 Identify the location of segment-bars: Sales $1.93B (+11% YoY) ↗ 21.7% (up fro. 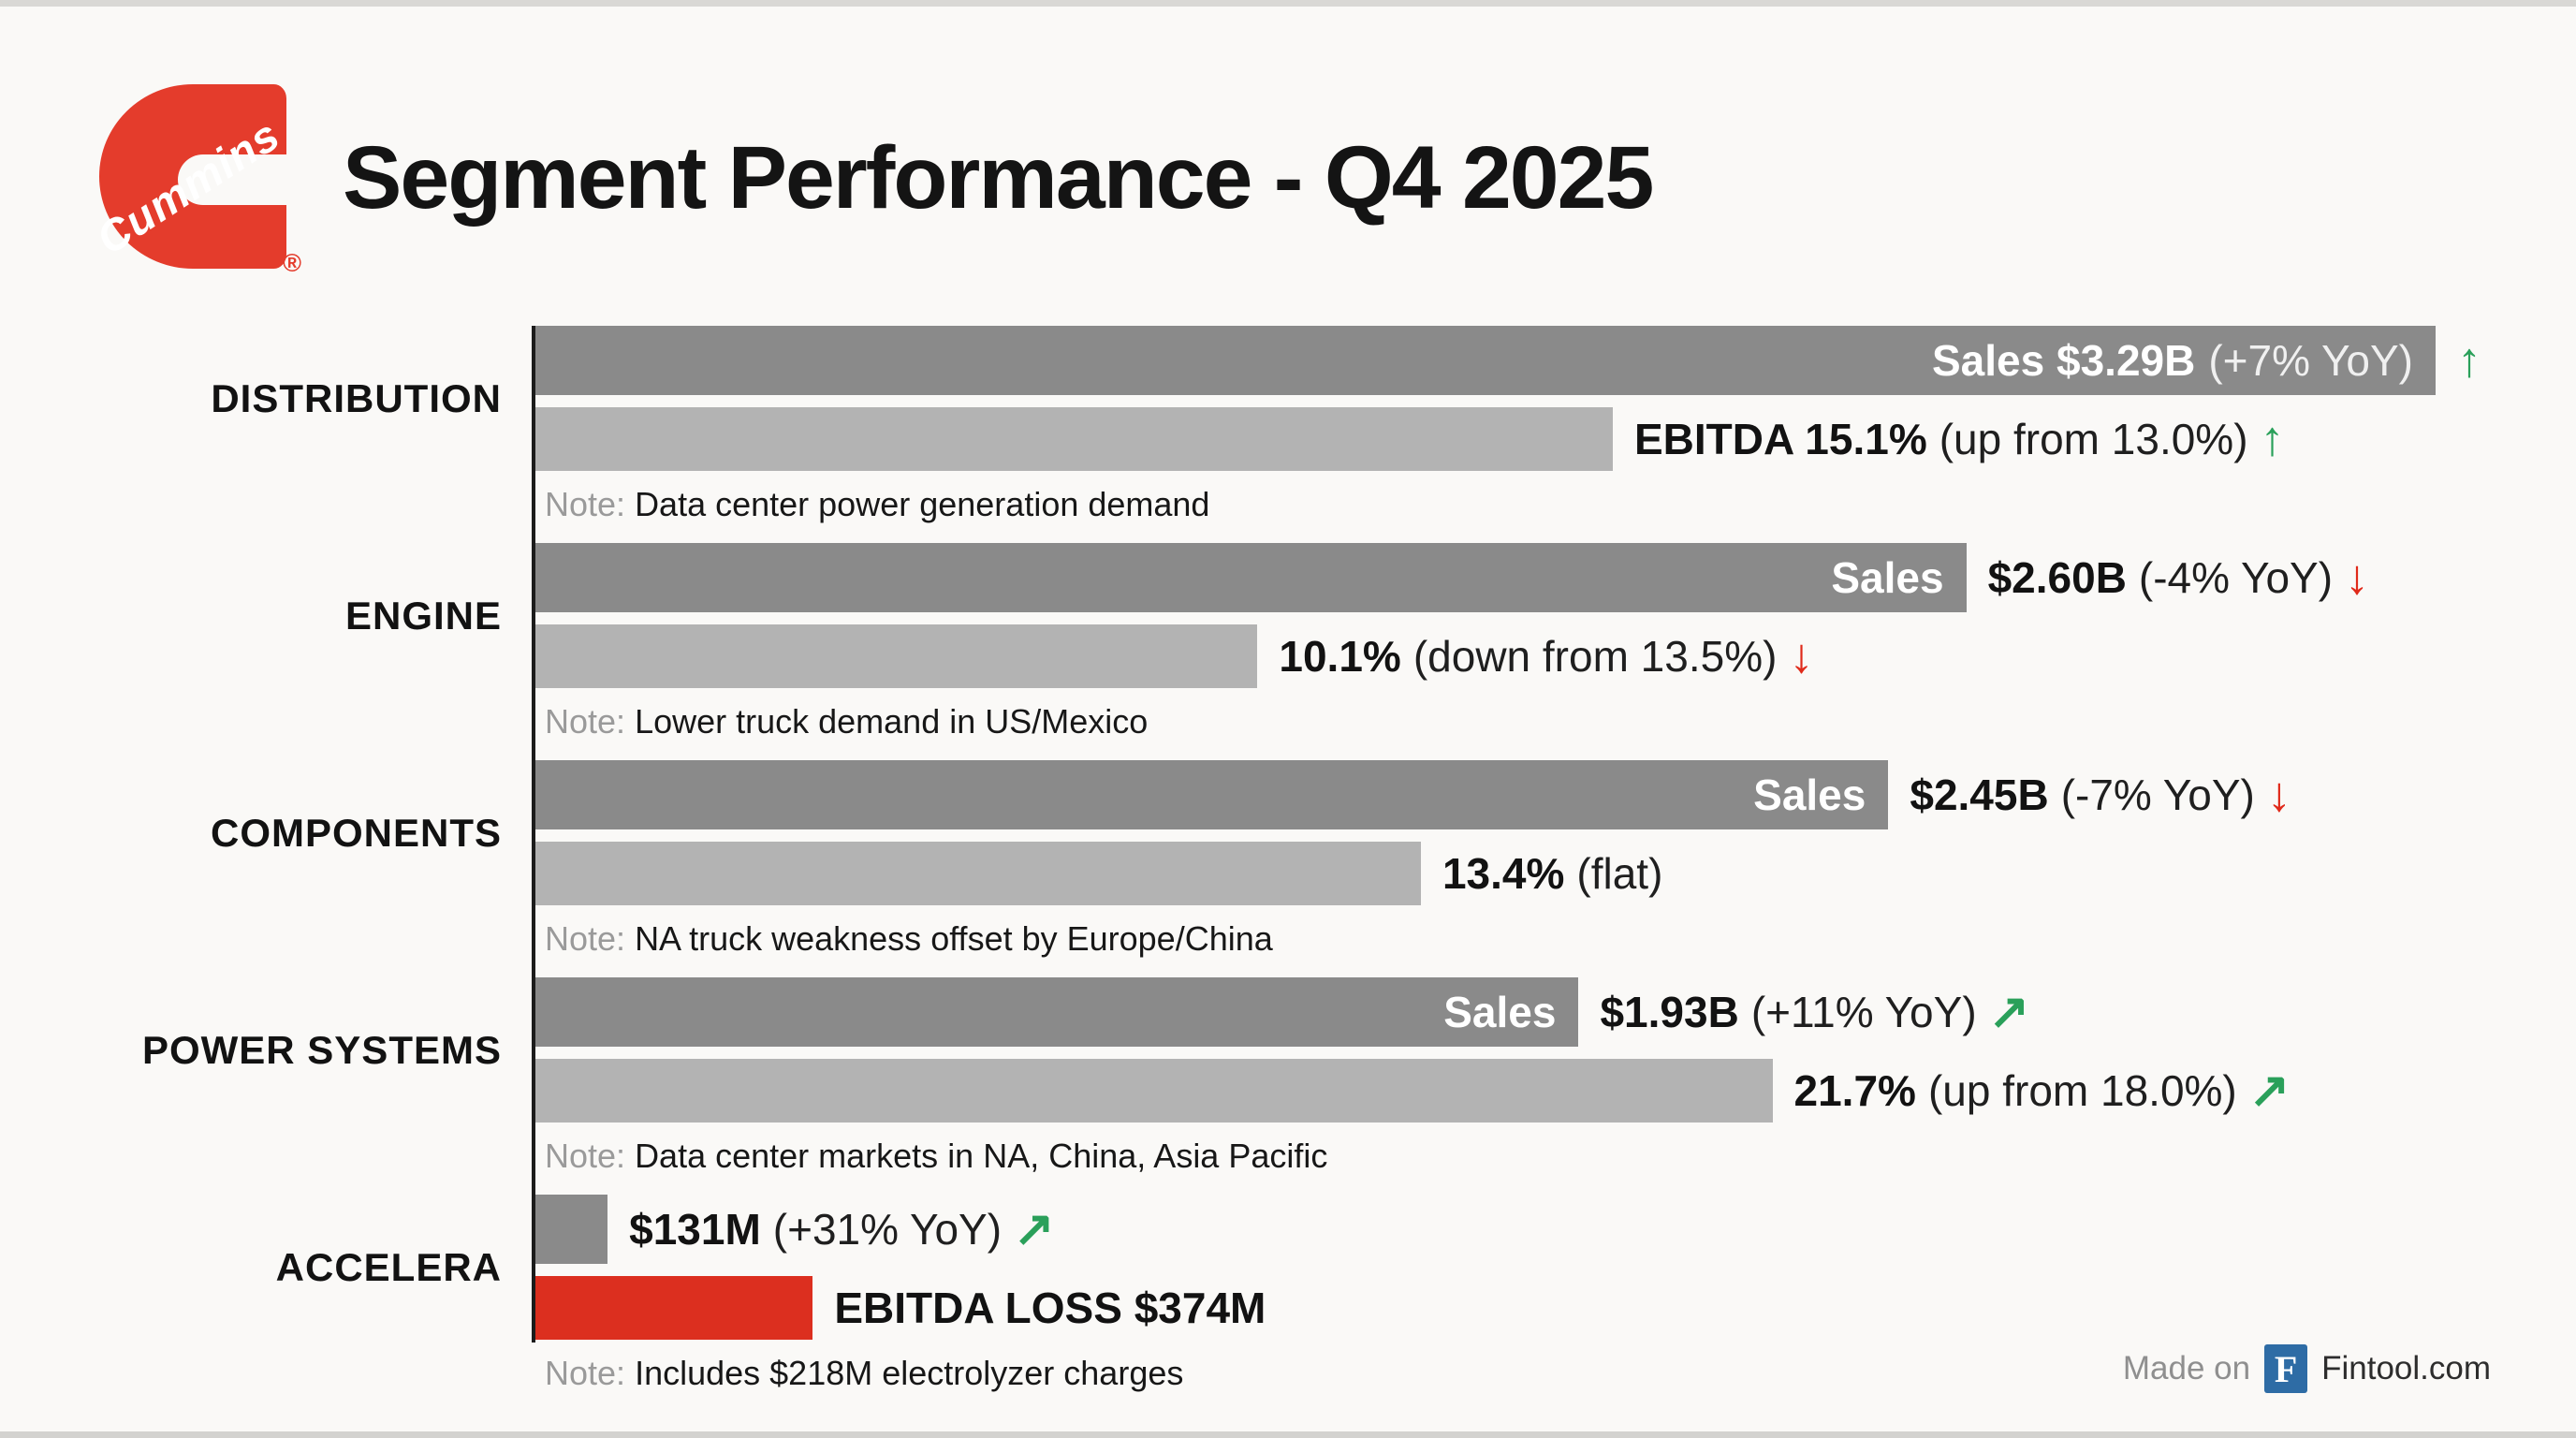
(1555, 1077).